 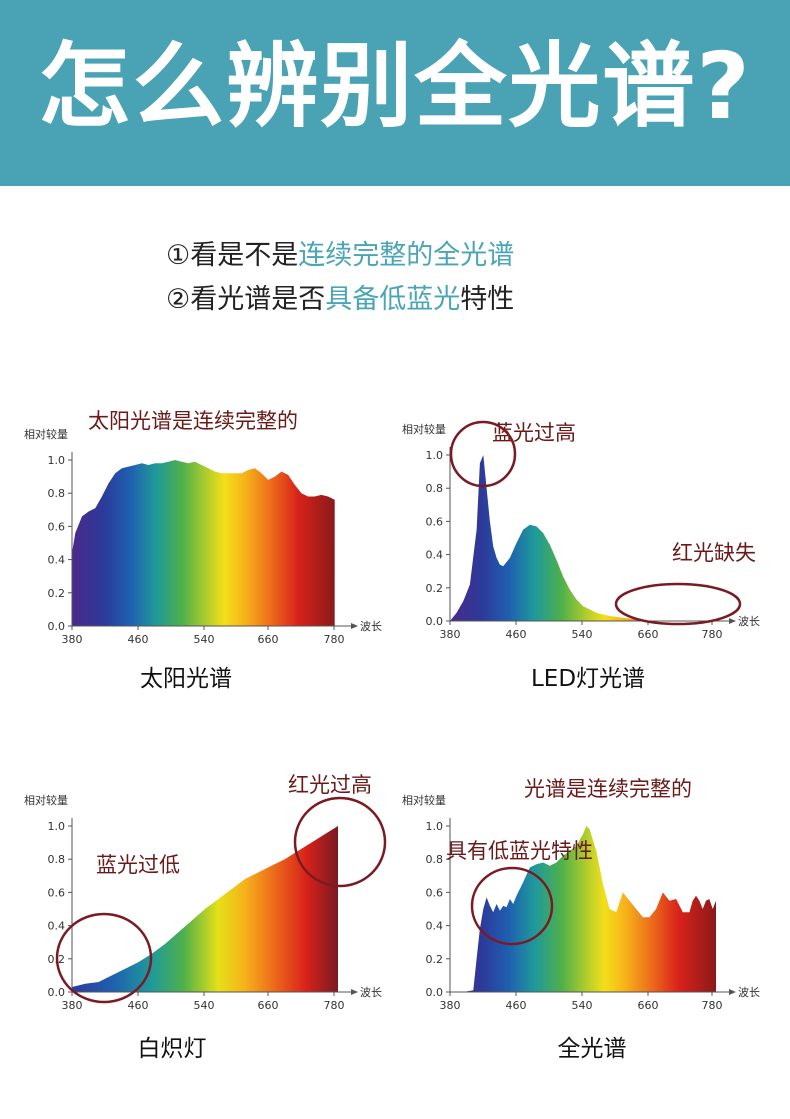 What do you see at coordinates (678, 604) in the screenshot?
I see `highlight-circle-led-red` at bounding box center [678, 604].